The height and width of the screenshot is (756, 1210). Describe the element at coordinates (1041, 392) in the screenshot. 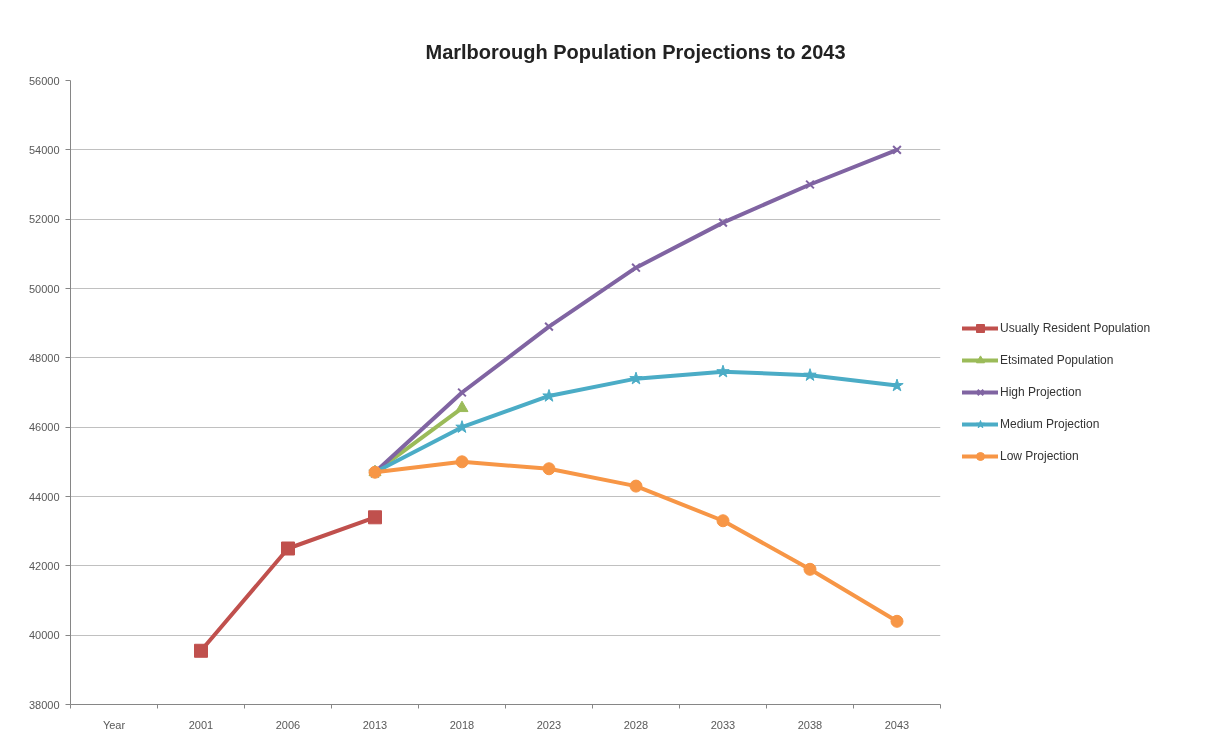

I see `legend-label: High Projection` at that location.